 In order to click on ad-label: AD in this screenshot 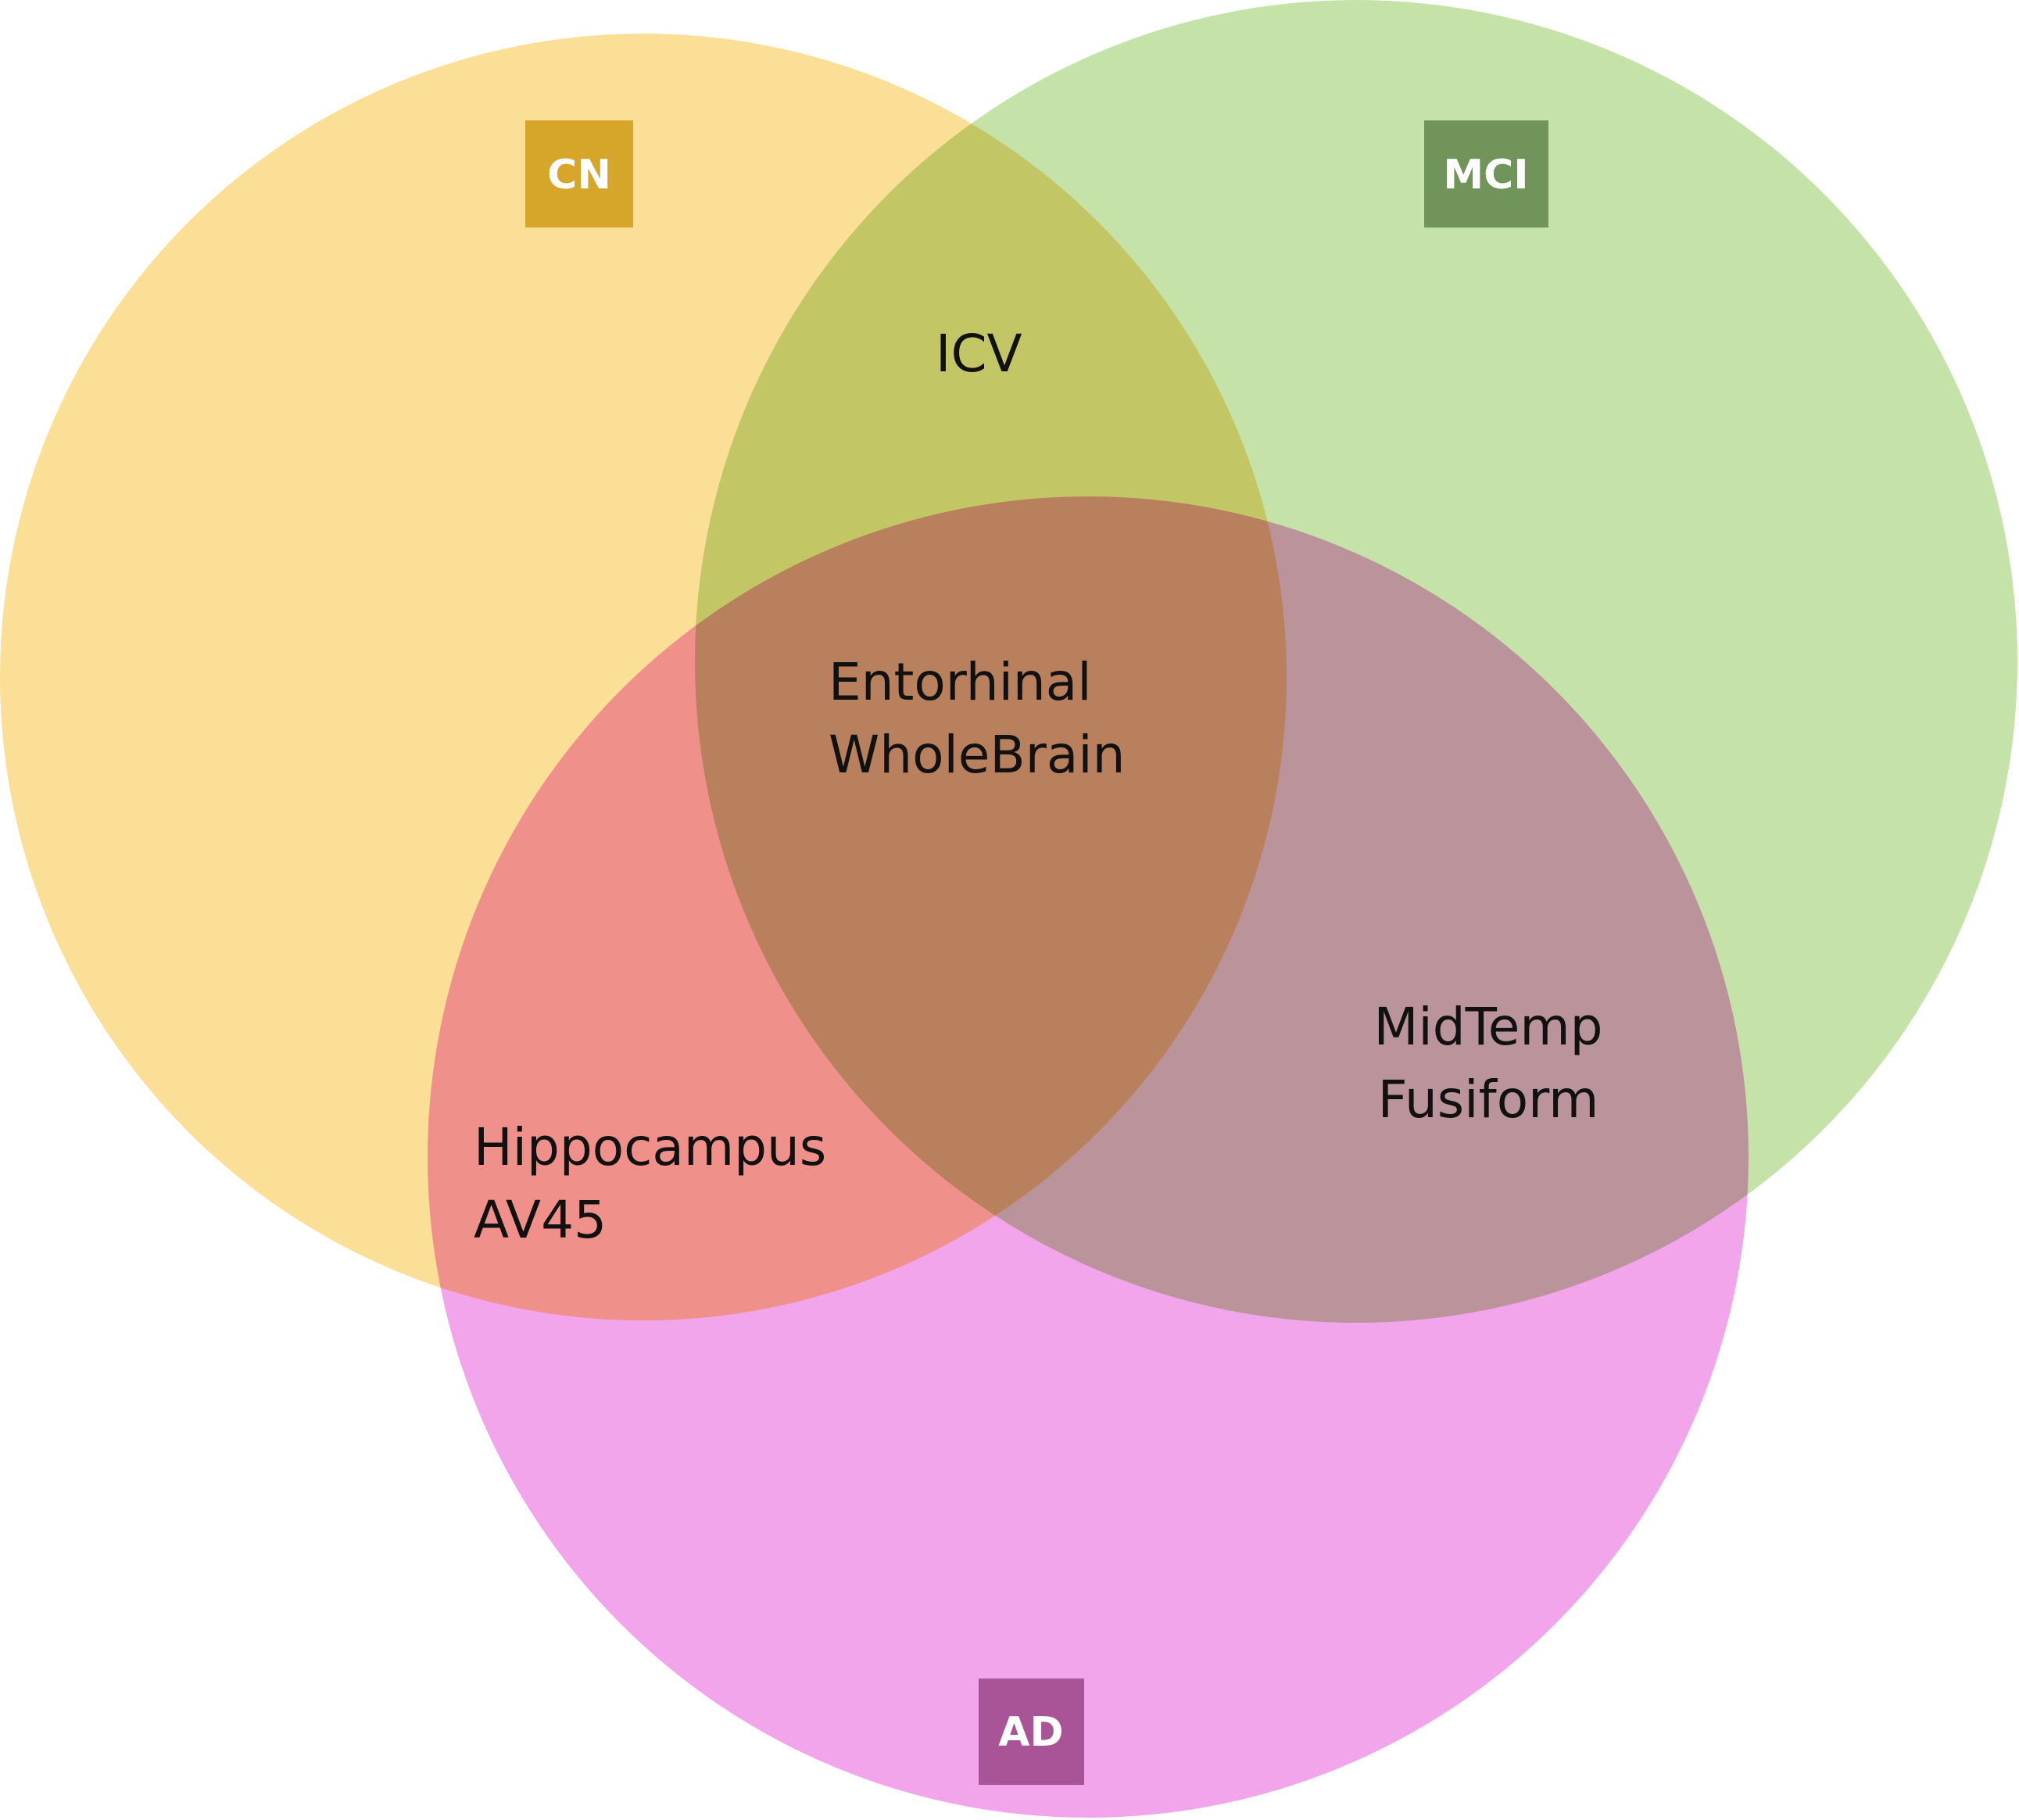, I will do `click(1030, 1732)`.